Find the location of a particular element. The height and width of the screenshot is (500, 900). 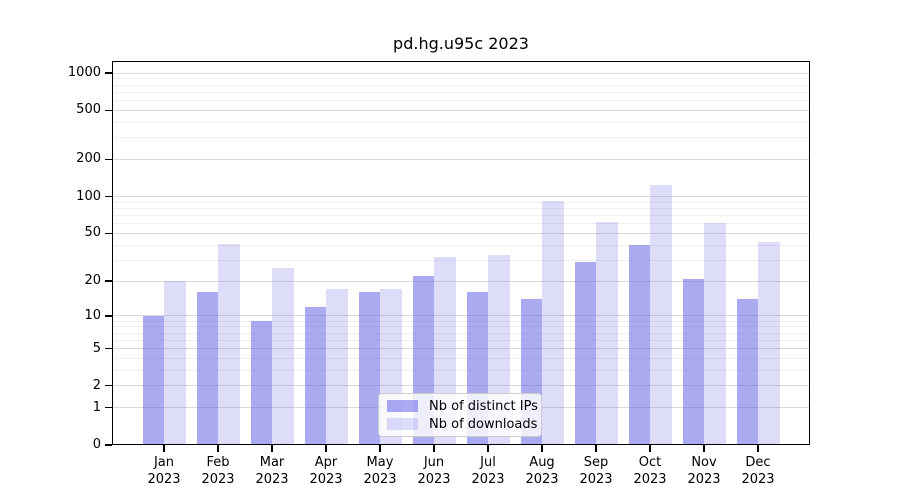

x-tick-month: Feb is located at coordinates (218, 462).